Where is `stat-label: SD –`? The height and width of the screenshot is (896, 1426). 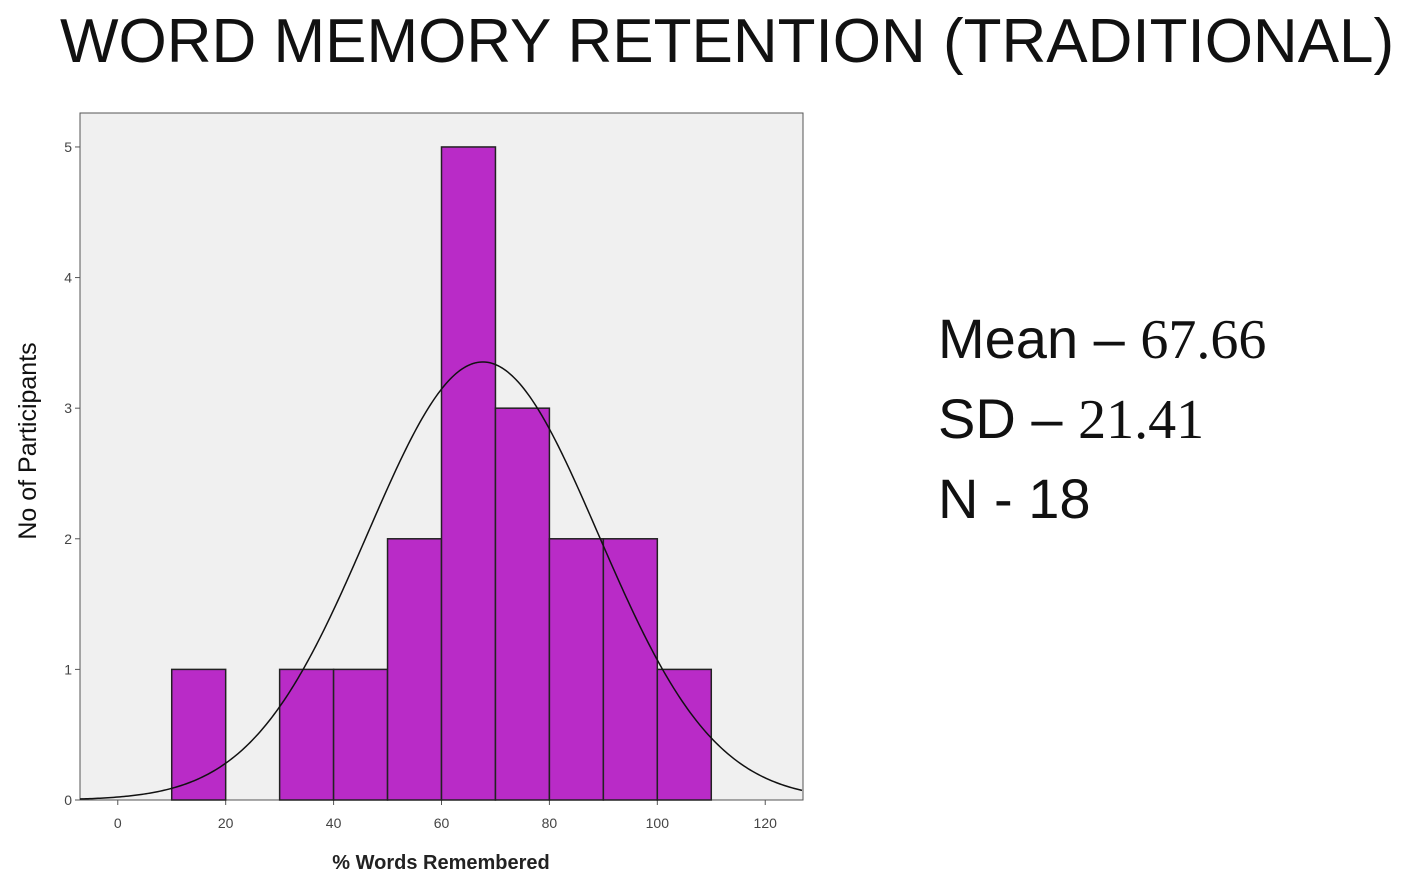
stat-label: SD – is located at coordinates (1000, 418).